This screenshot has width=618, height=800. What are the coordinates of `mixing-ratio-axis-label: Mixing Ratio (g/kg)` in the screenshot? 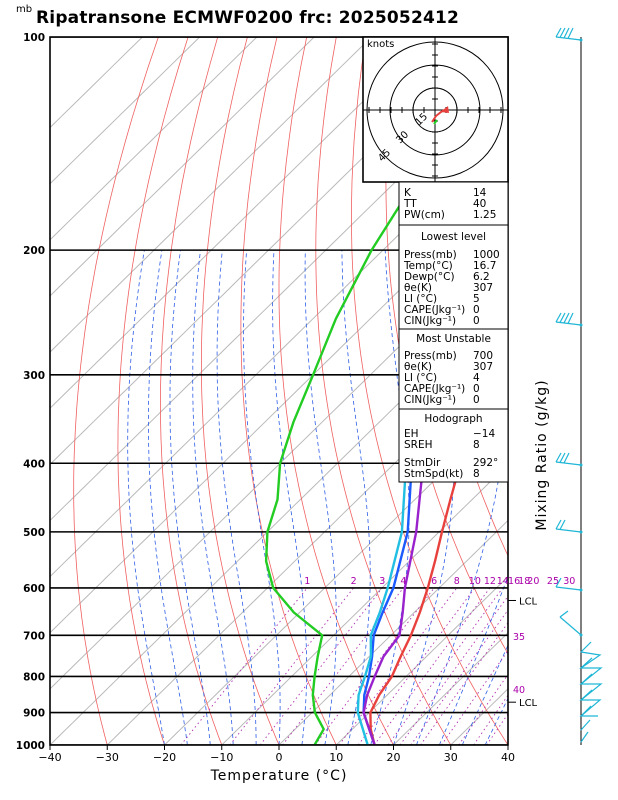 It's located at (542, 454).